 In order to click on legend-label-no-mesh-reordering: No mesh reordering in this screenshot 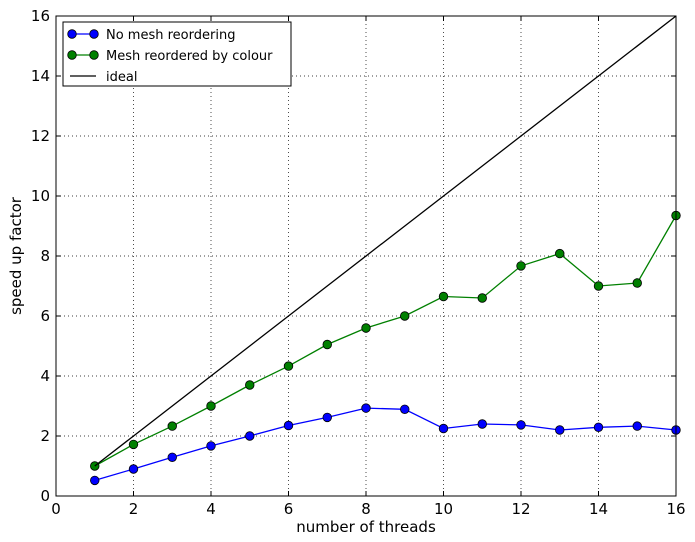, I will do `click(170, 35)`.